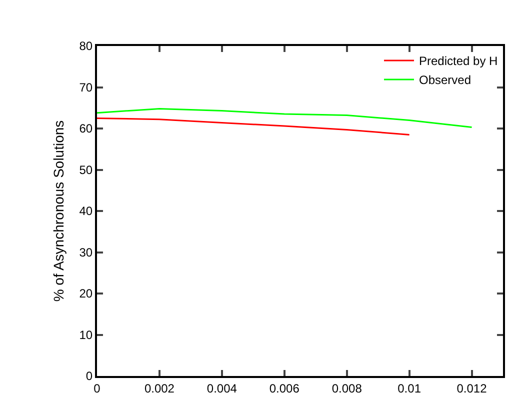 This screenshot has width=508, height=401. Describe the element at coordinates (86, 129) in the screenshot. I see `y-tick-label: 60` at that location.